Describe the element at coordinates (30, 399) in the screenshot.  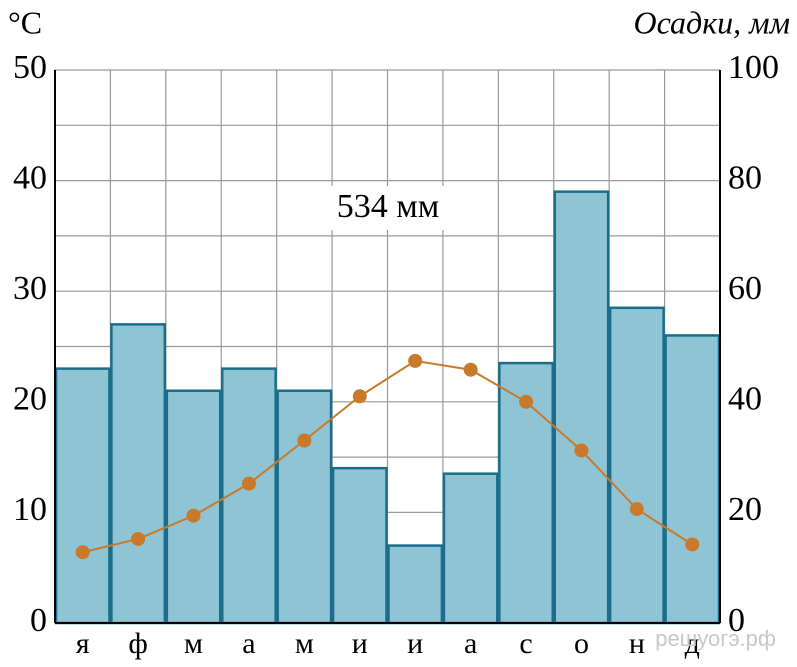
I see `y-tick-label: 20` at that location.